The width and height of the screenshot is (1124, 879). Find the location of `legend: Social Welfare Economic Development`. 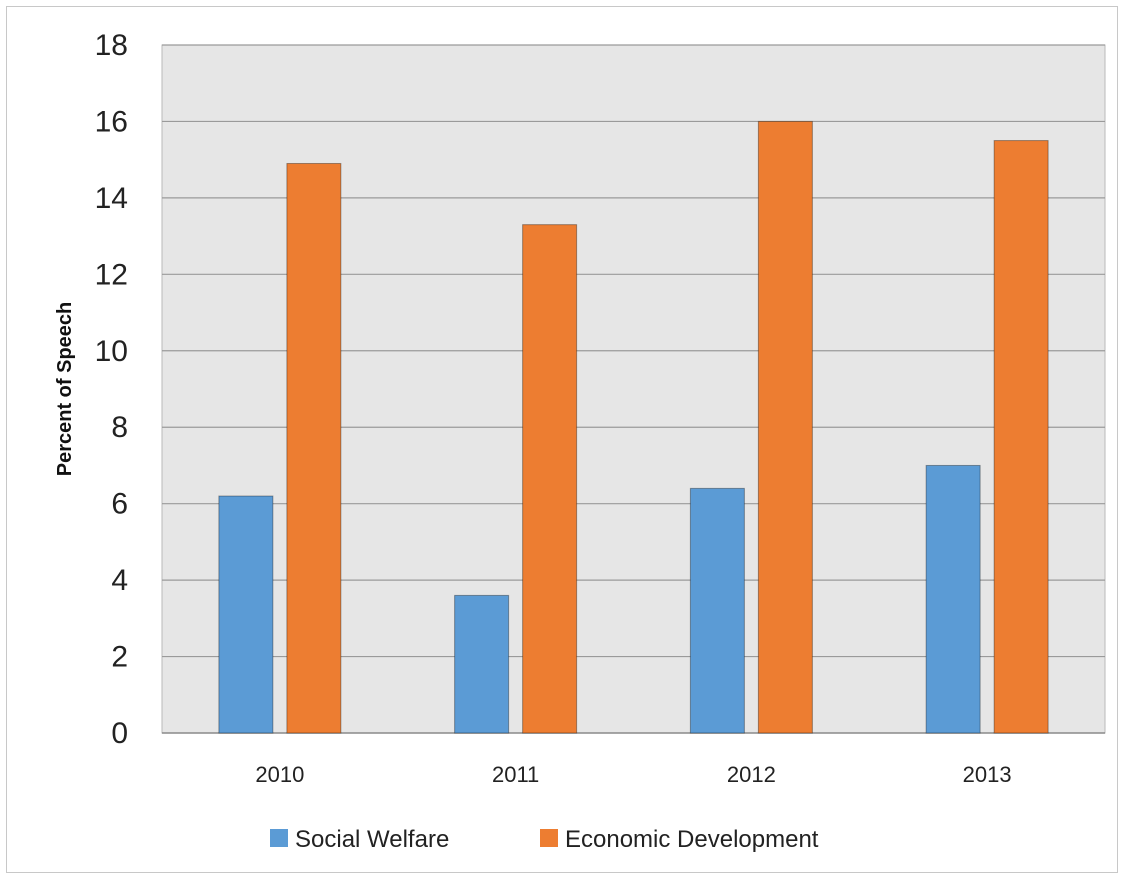

legend: Social Welfare Economic Development is located at coordinates (544, 839).